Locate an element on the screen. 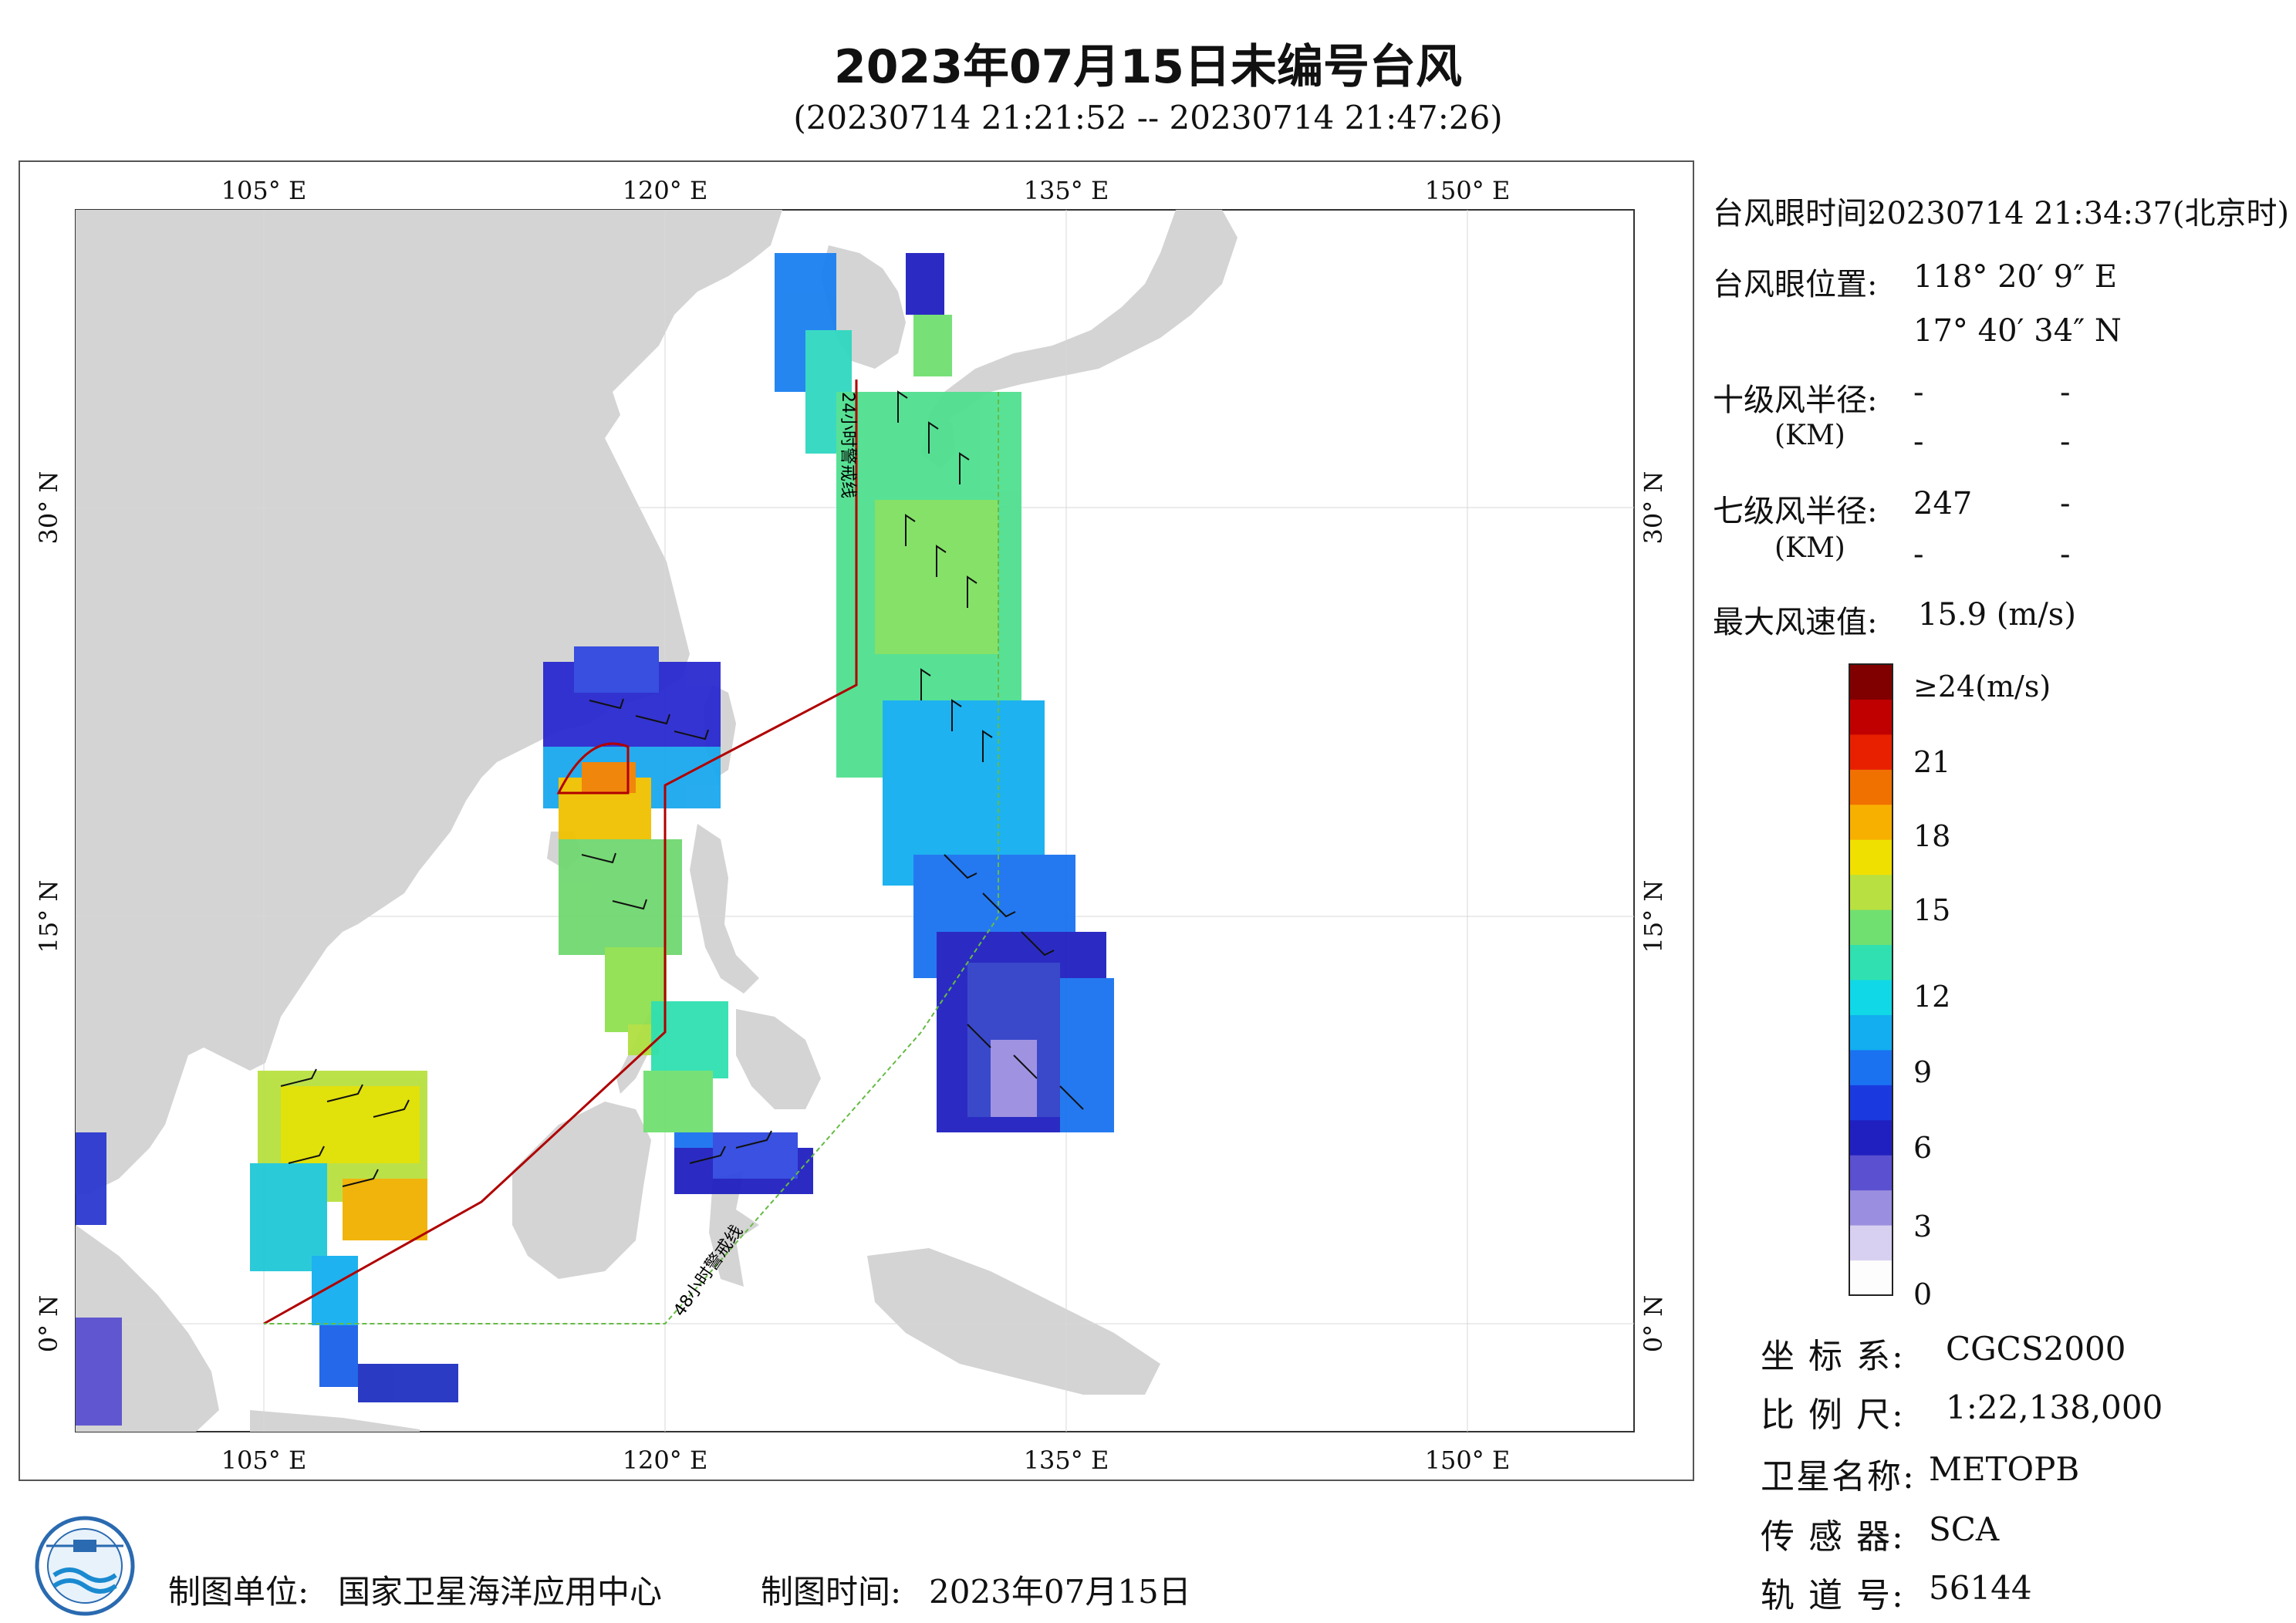 Image resolution: width=2296 pixels, height=1623 pixels. colorbar-label: 15 is located at coordinates (1932, 910).